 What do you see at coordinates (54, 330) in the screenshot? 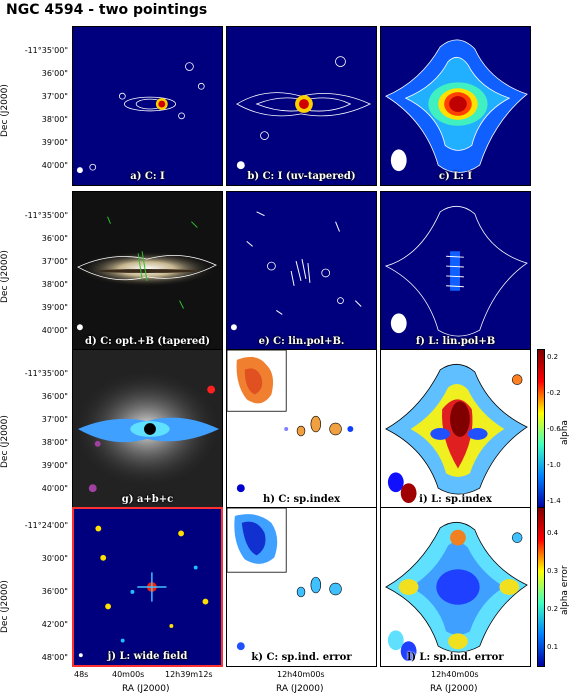
I see `dec-tick-row2-5: 40'00"` at bounding box center [54, 330].